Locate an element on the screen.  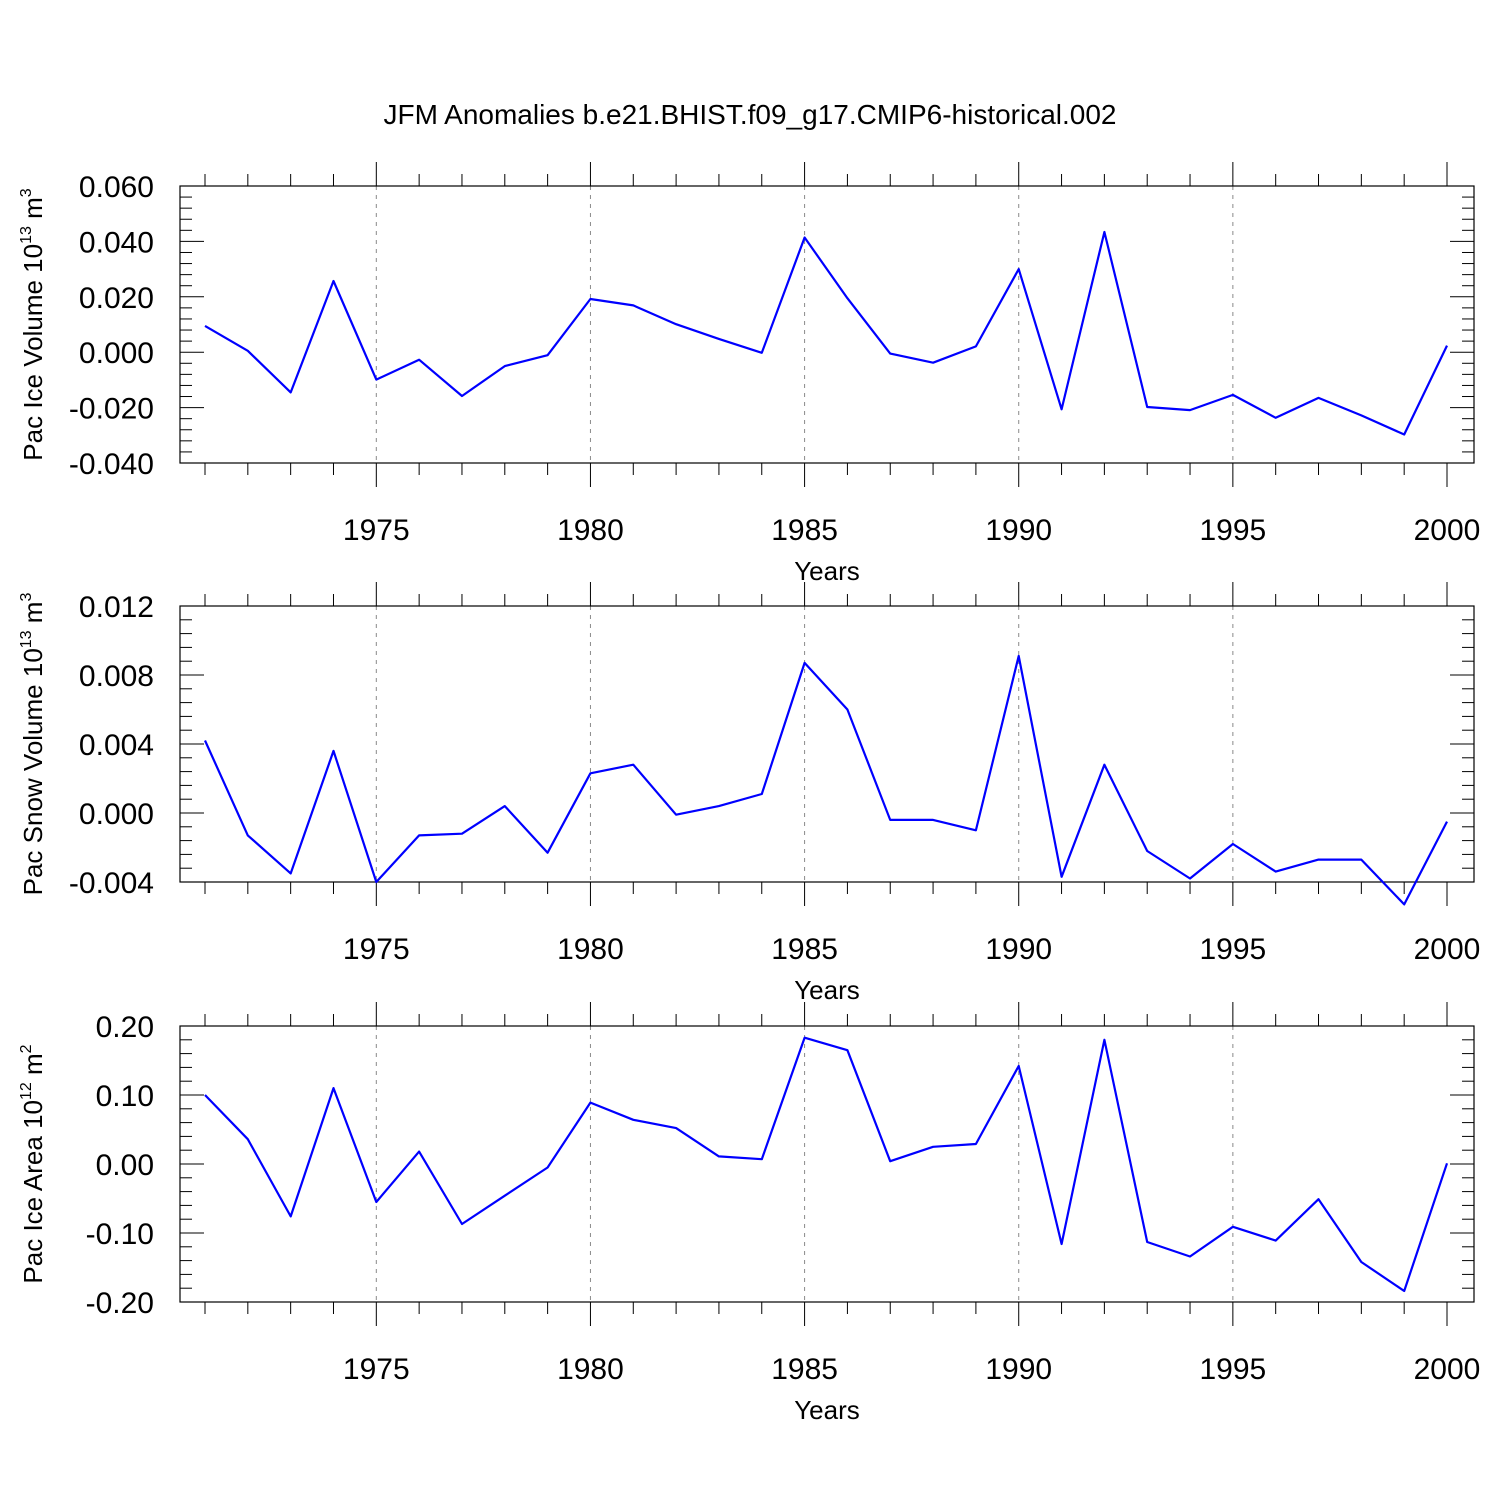
y-tick-label: 0.020 is located at coordinates (116, 298).